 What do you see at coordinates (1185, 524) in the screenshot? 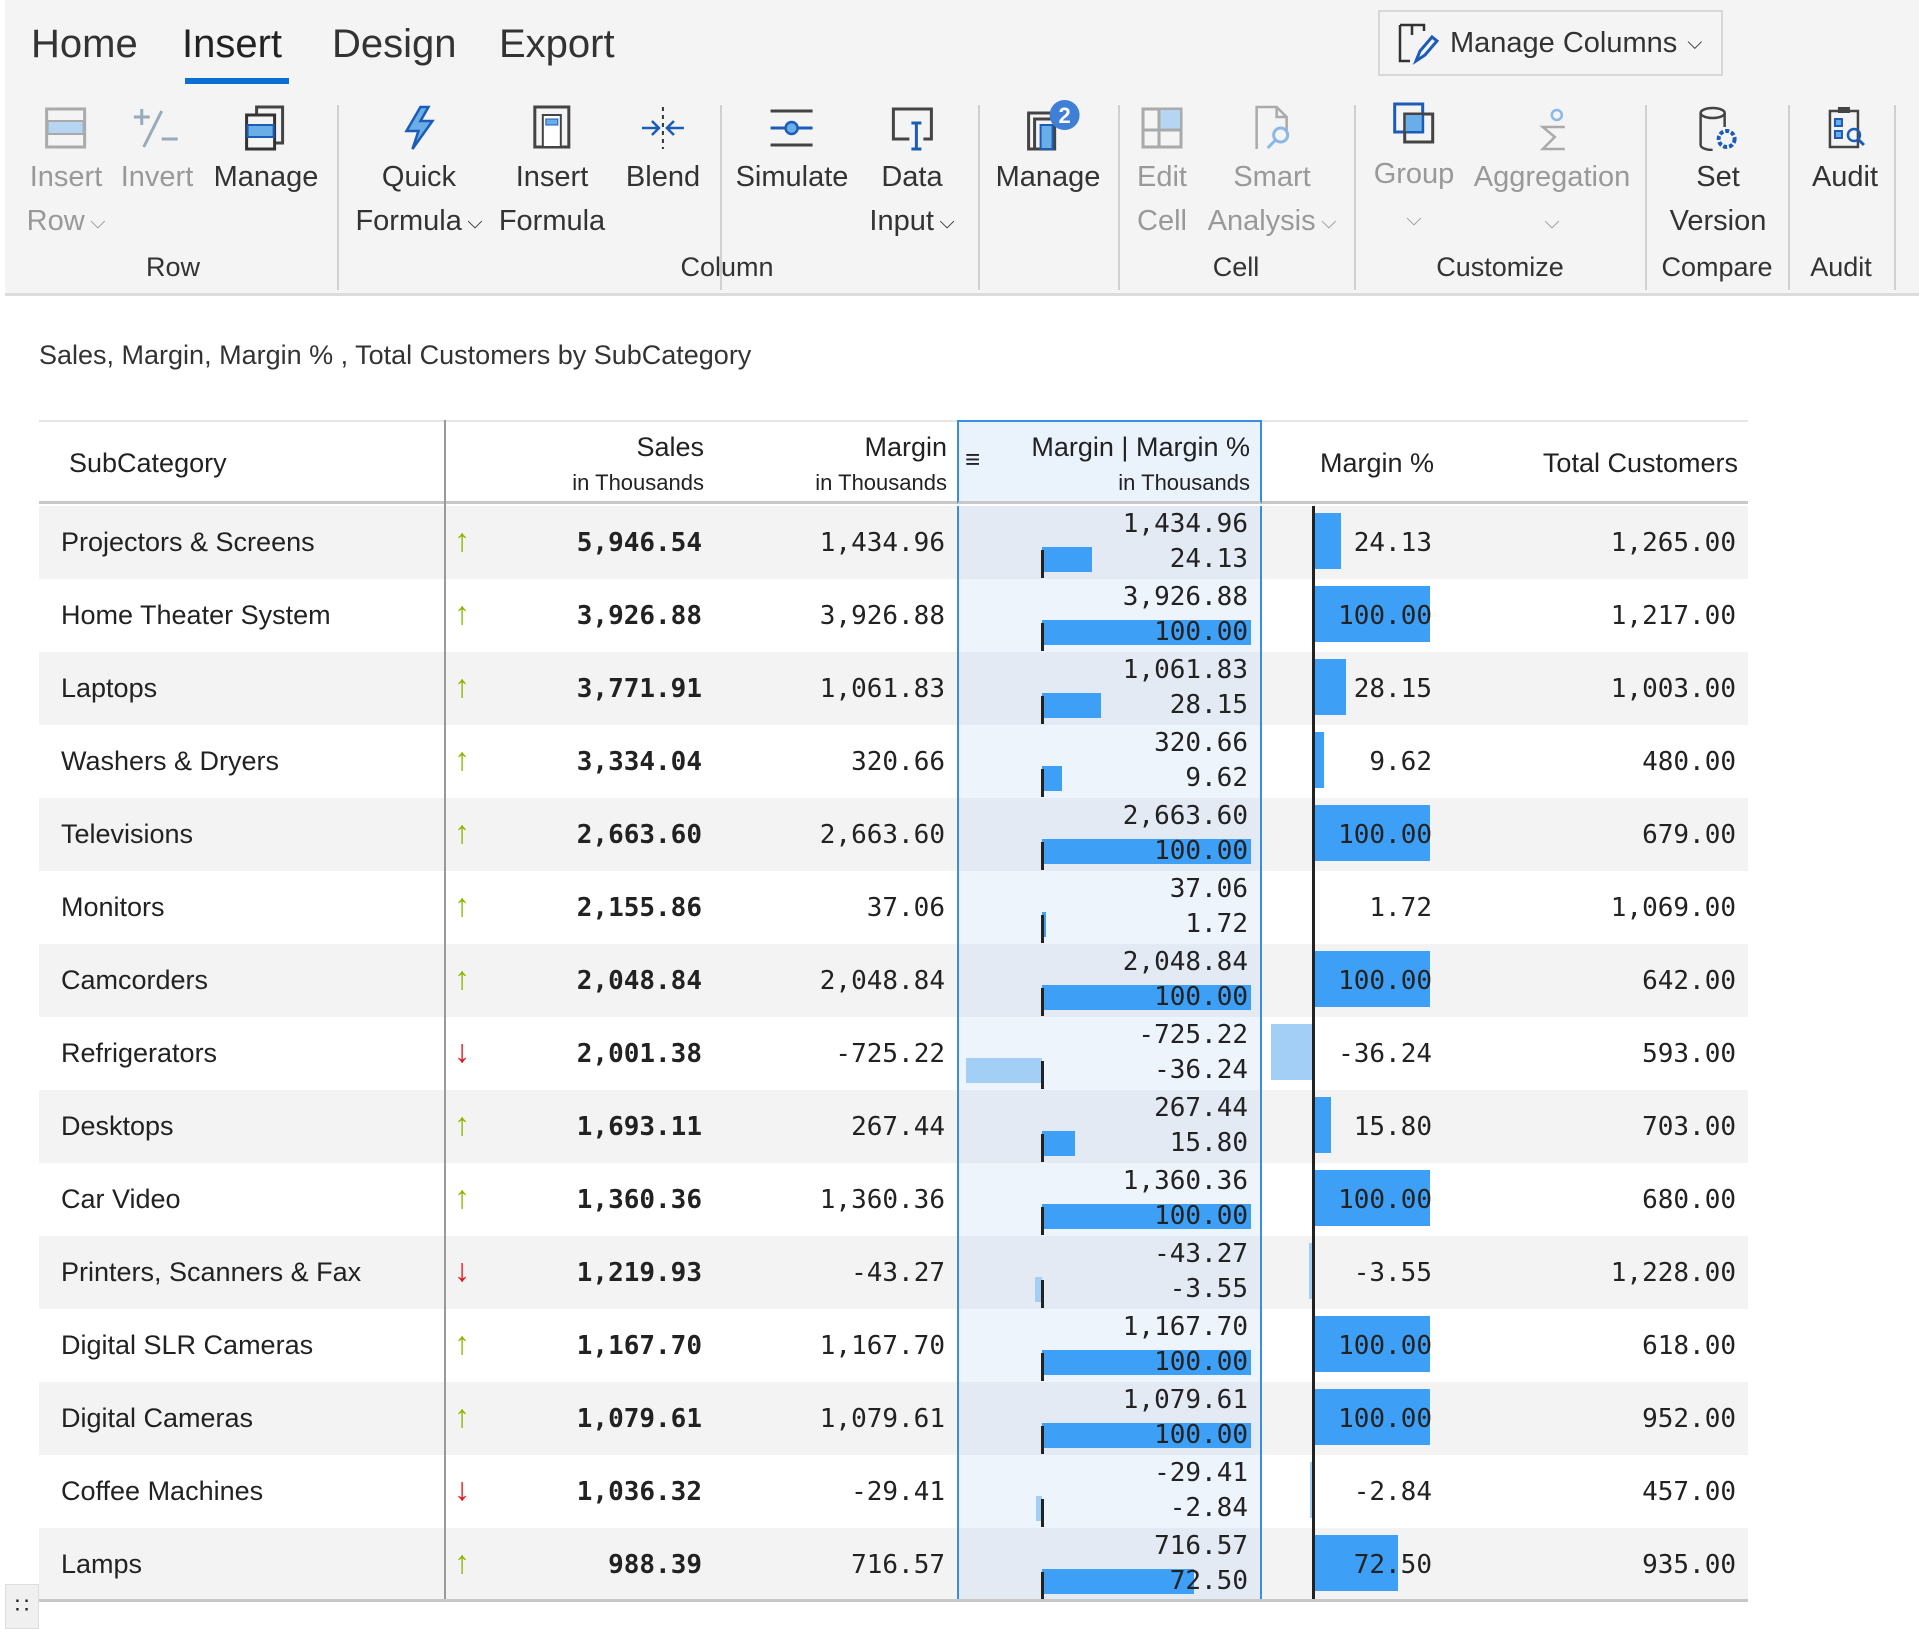
I see `combo-margin-value: 1,434.96` at bounding box center [1185, 524].